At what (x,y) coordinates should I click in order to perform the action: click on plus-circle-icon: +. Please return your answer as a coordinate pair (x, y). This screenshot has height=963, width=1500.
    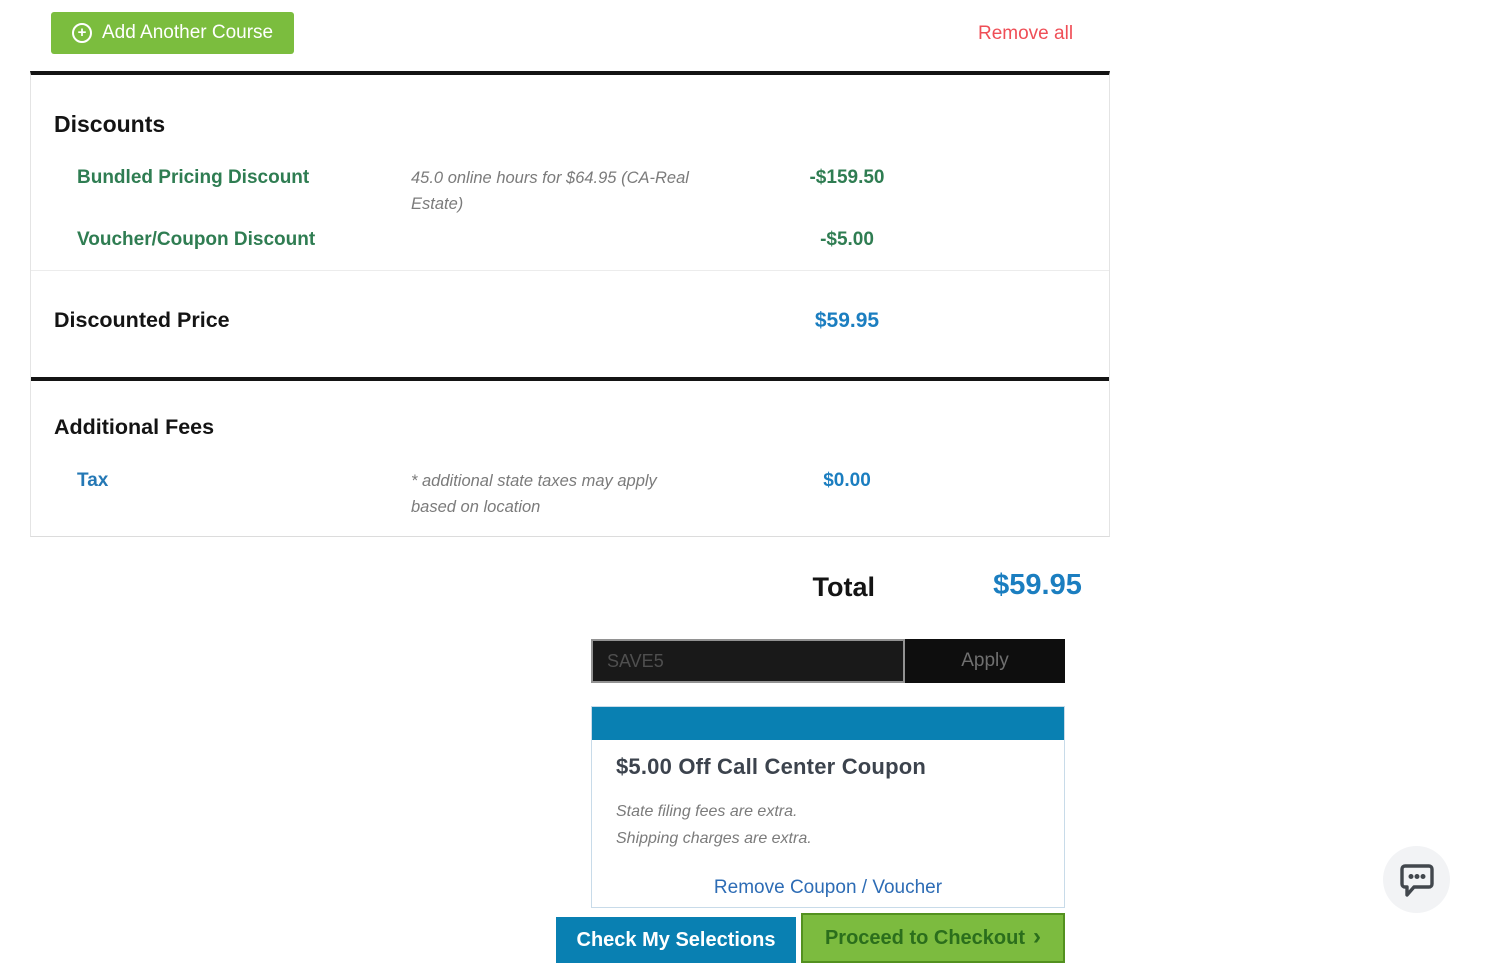
    Looking at the image, I should click on (82, 33).